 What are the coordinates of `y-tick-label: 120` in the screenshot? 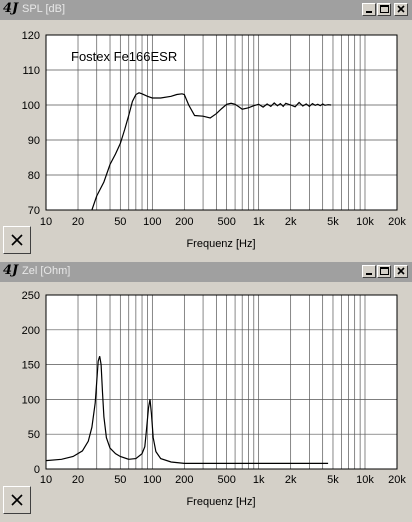 It's located at (31, 36).